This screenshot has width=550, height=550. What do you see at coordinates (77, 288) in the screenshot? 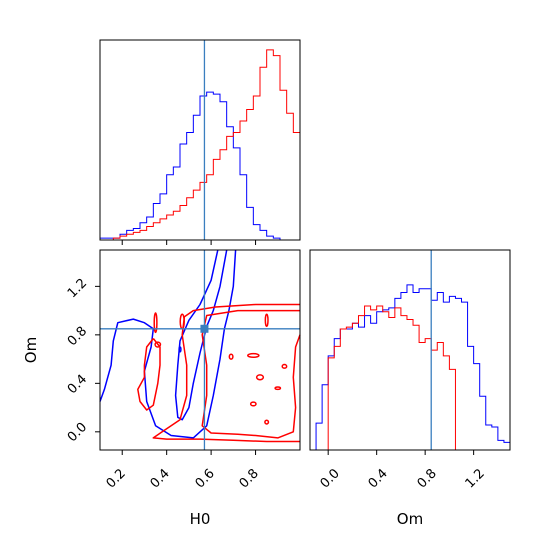
I see `om-y-tick-label-3: 1.2` at bounding box center [77, 288].